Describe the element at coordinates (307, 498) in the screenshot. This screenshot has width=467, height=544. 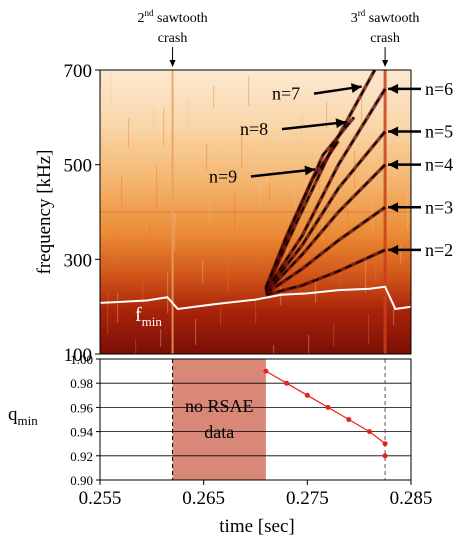
I see `time-tick-label: 0.275` at that location.